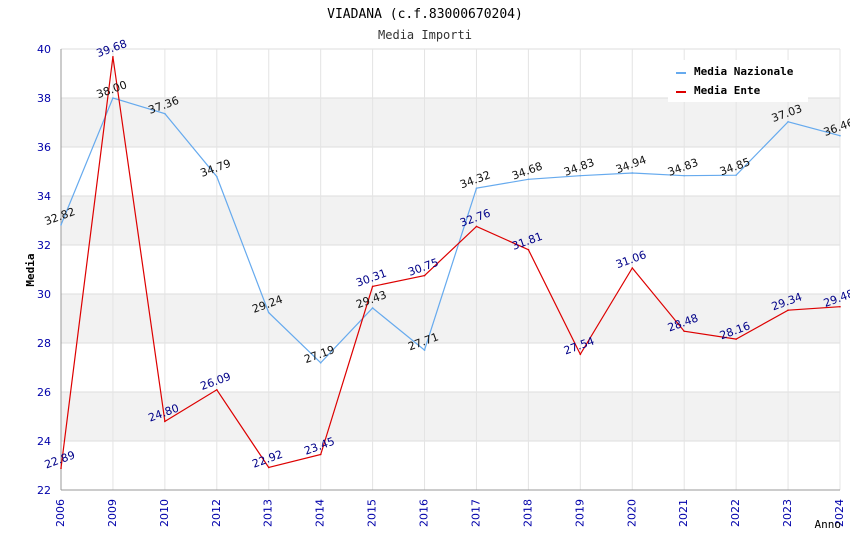  Describe the element at coordinates (268, 513) in the screenshot. I see `x-tick-label: 2013` at that location.